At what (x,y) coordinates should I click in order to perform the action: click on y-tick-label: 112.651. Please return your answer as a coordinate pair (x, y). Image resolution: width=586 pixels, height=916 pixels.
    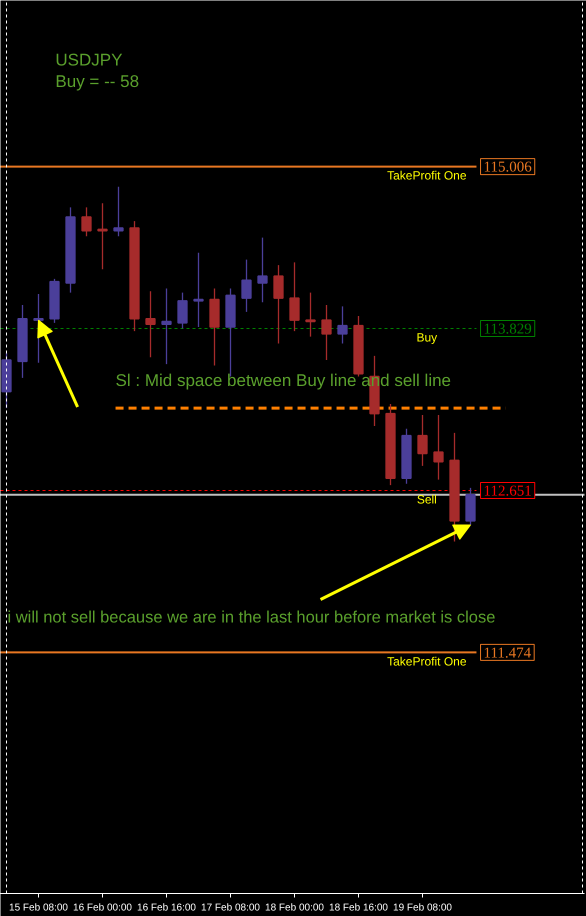
    Looking at the image, I should click on (508, 491).